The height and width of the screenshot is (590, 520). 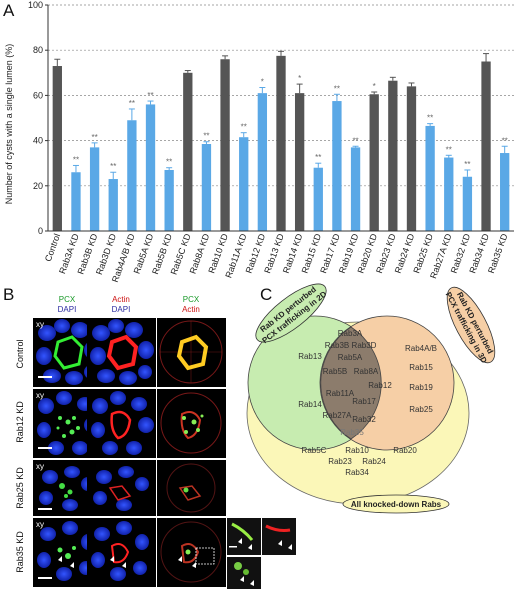 What do you see at coordinates (421, 409) in the screenshot?
I see `right-only-3: Rab25` at bounding box center [421, 409].